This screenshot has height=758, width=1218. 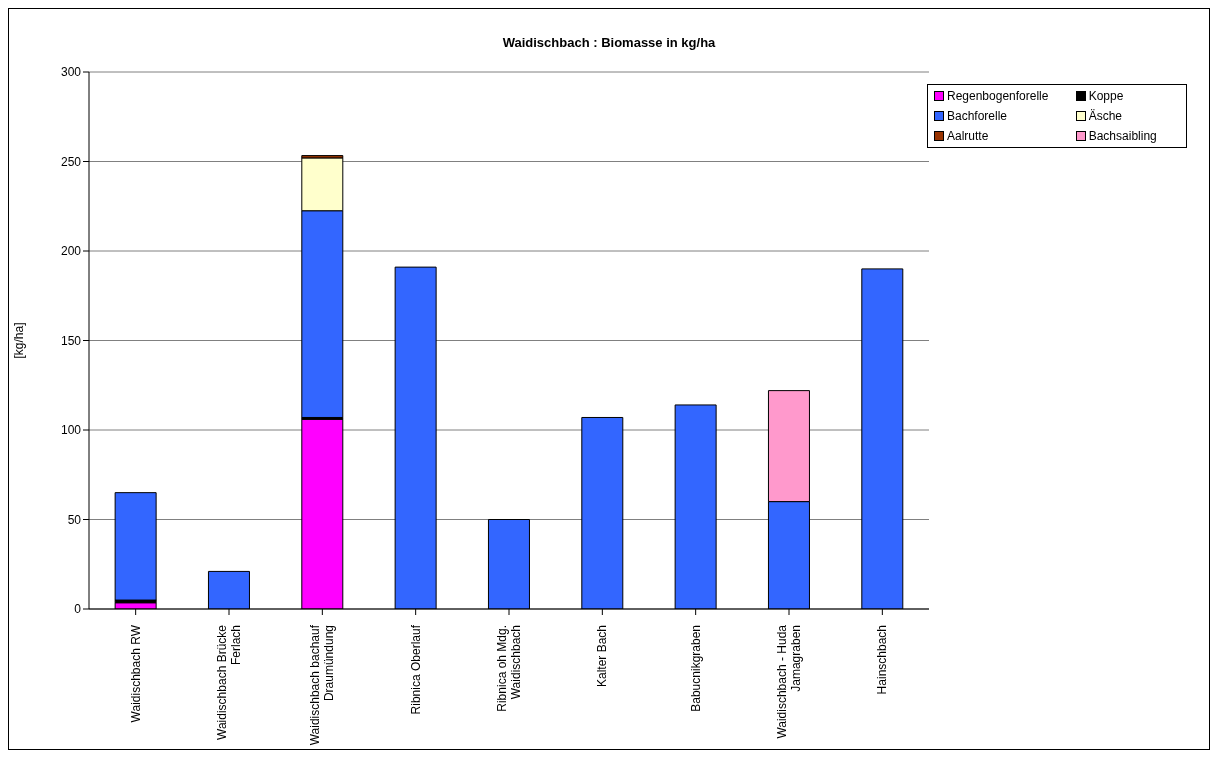 I want to click on legend-label: Aalrutte, so click(x=968, y=136).